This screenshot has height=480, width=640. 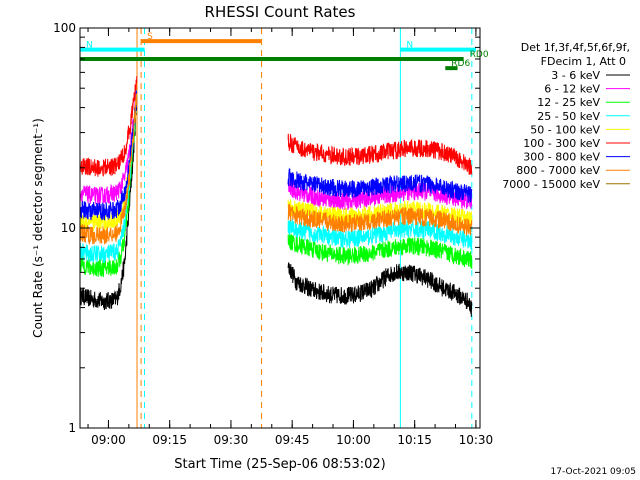 I want to click on y-axis-label: Count Rate (s⁻¹ detector segment⁻¹), so click(x=38, y=228).